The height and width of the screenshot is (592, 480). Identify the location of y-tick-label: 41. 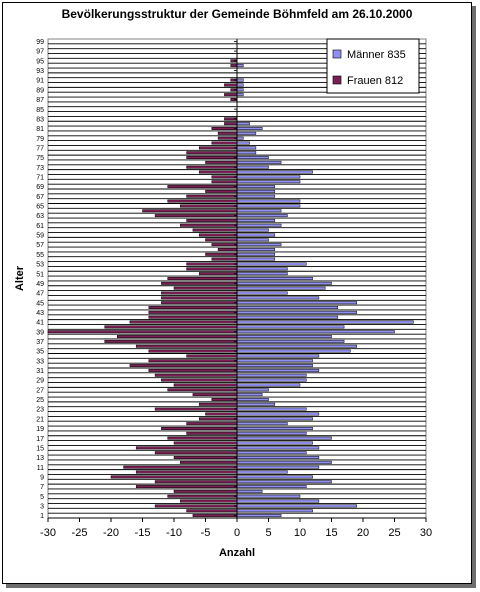
(40, 323).